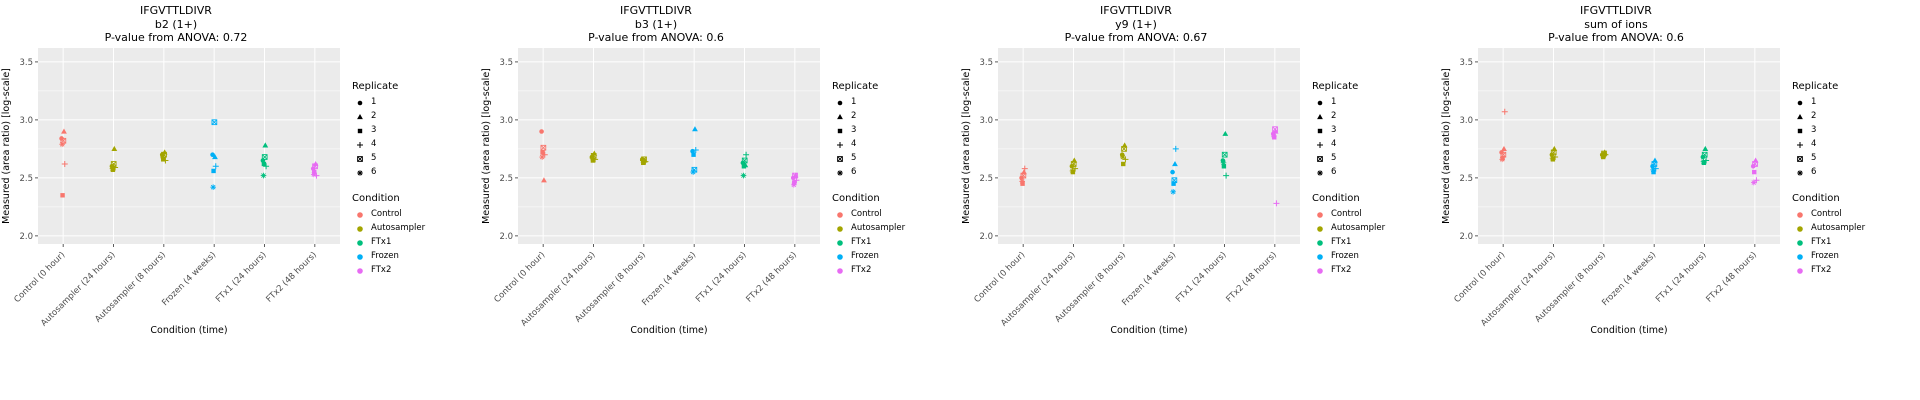 The image size is (1920, 400). What do you see at coordinates (893, 130) in the screenshot?
I see `legend-item-replicate-3: 3` at bounding box center [893, 130].